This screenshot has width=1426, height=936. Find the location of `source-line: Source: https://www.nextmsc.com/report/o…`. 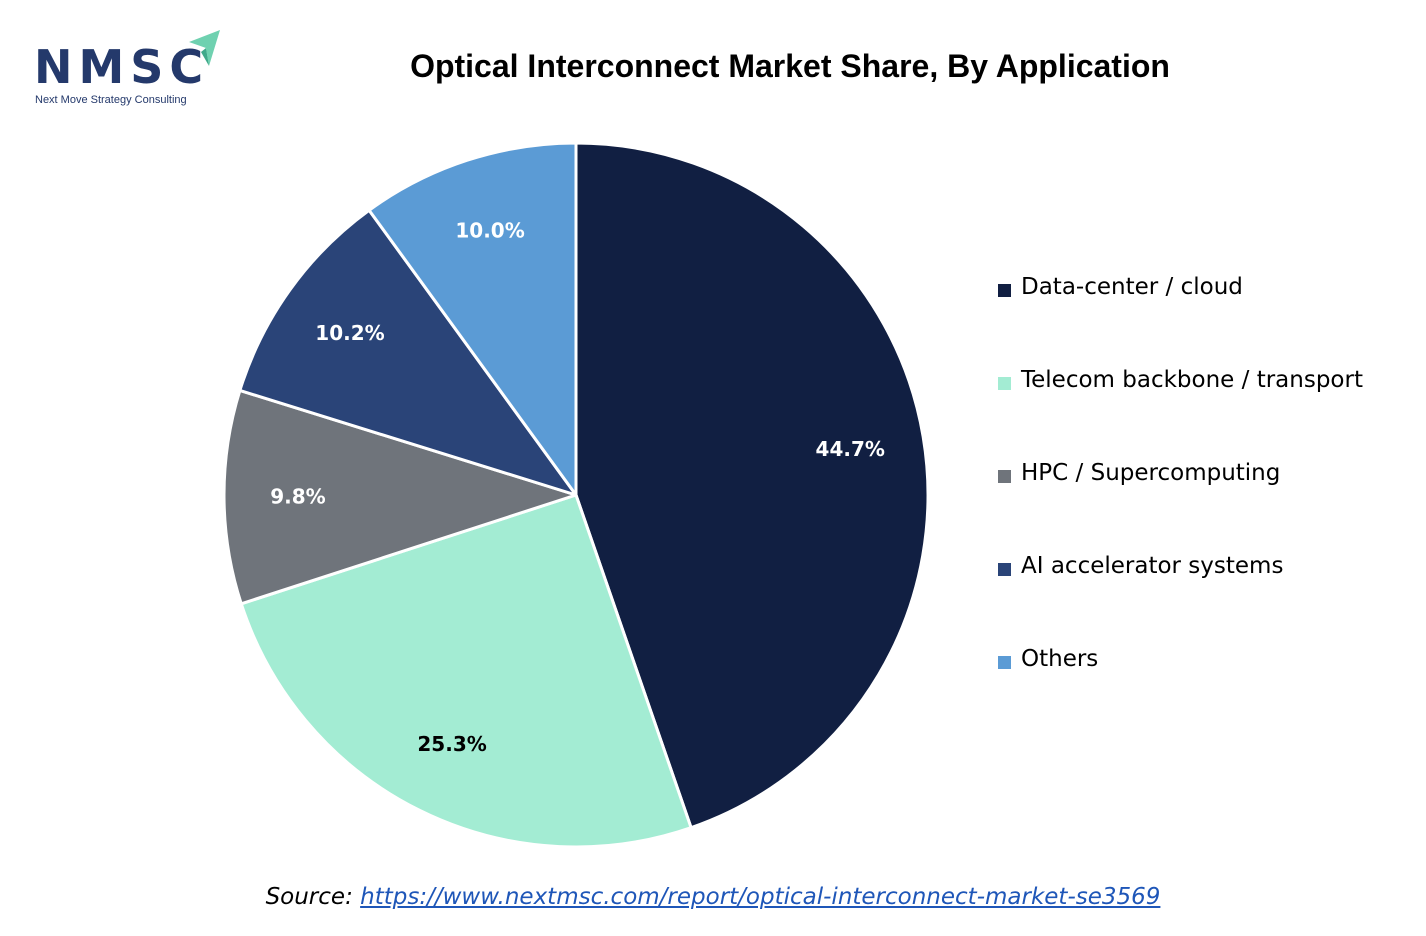

source-line: Source: https://www.nextmsc.com/report/o… is located at coordinates (713, 897).